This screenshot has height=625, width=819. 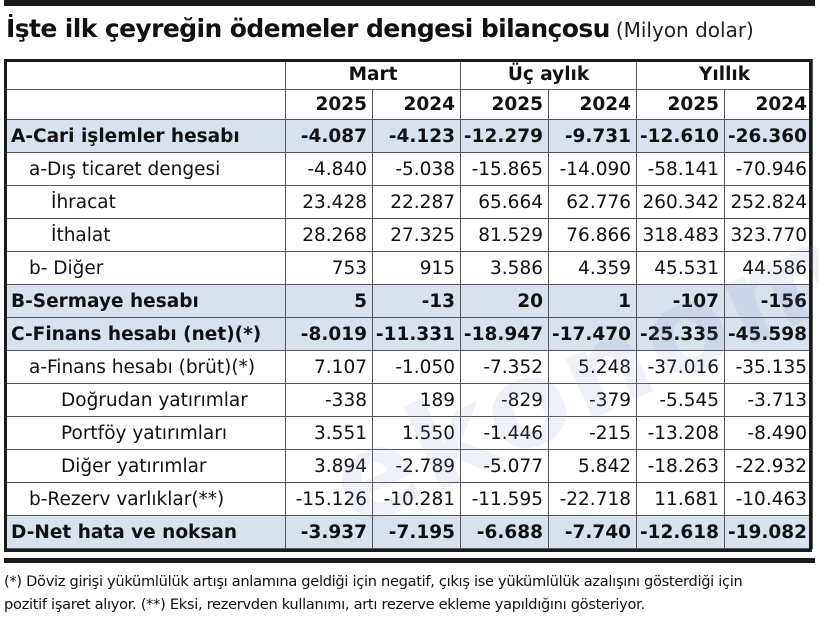 I want to click on row-value: 27.325, so click(x=416, y=235).